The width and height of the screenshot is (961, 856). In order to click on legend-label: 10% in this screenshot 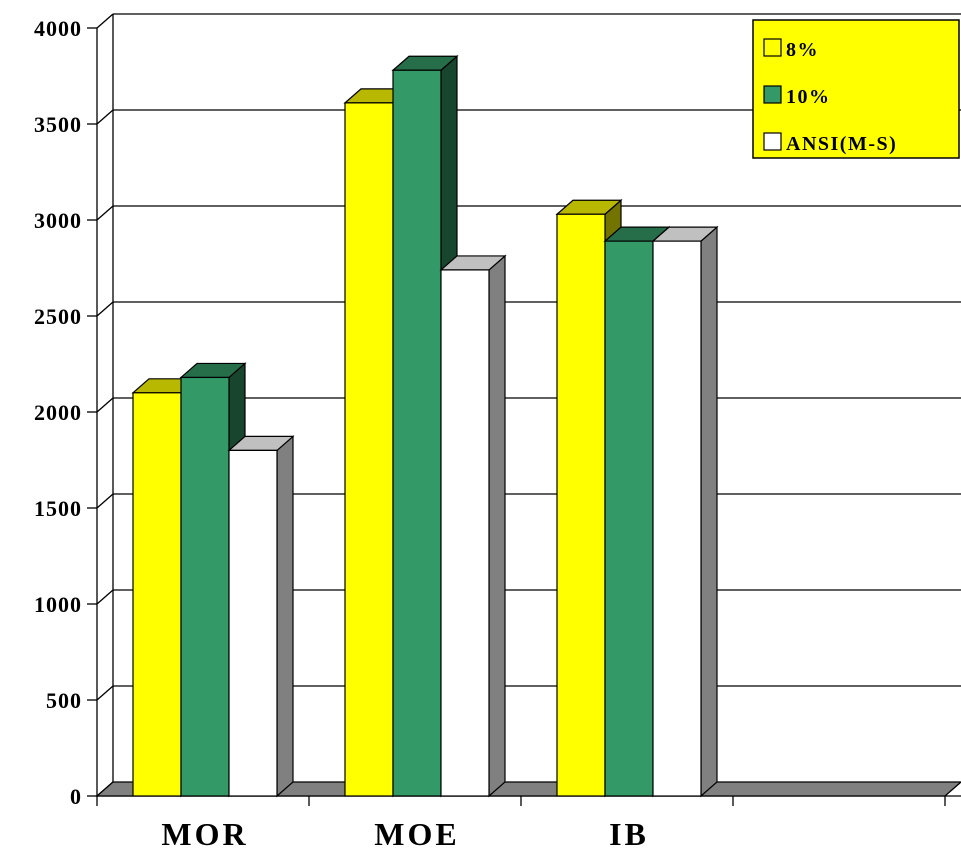, I will do `click(808, 97)`.